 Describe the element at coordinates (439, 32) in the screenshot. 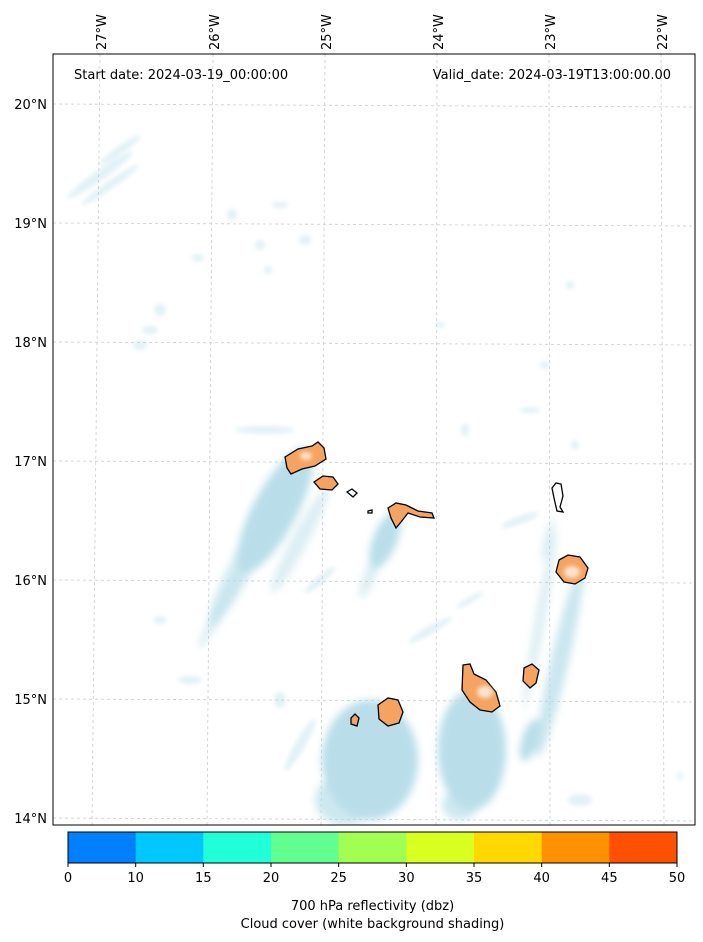

I see `lon-label: 24°W` at that location.